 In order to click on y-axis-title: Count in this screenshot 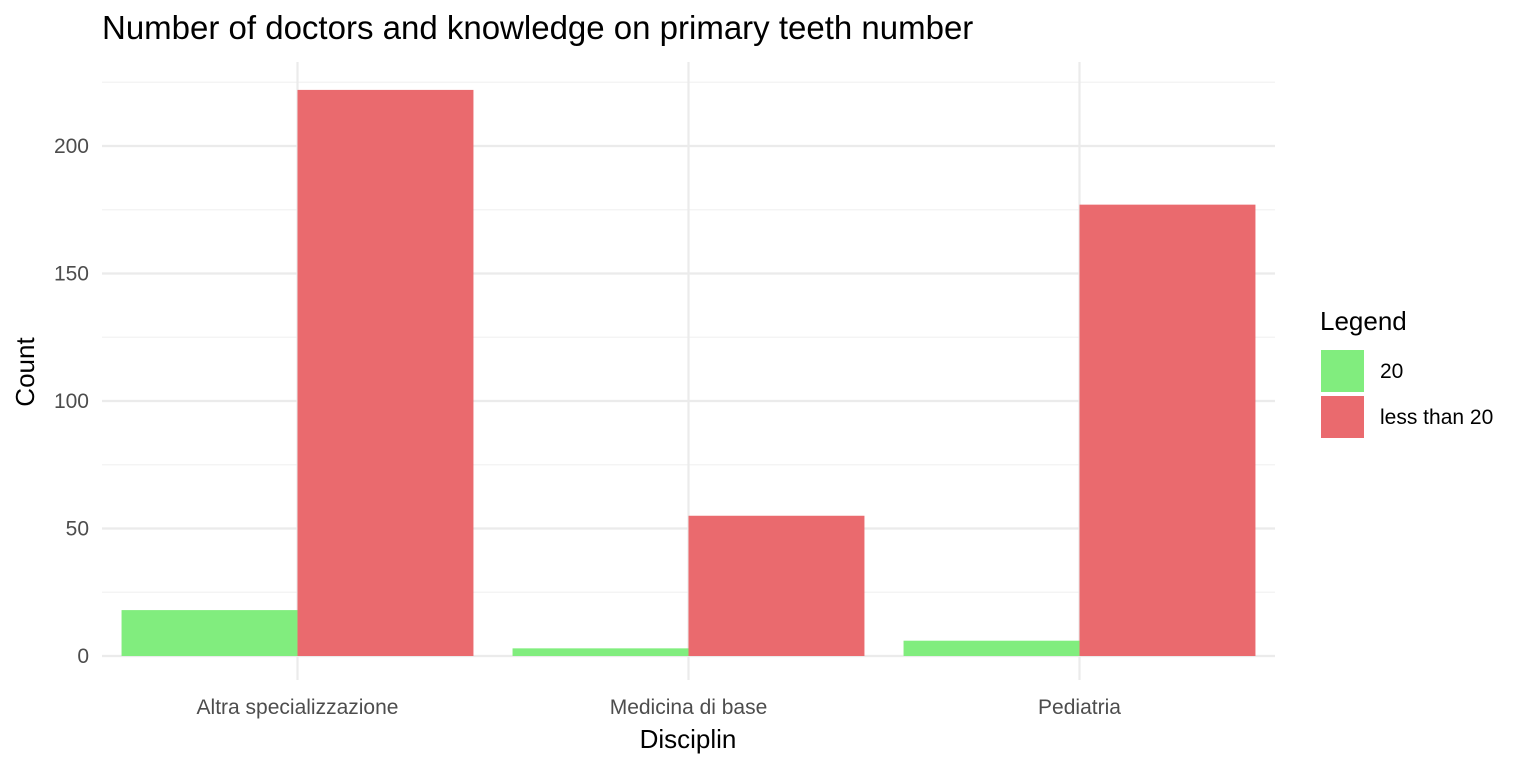, I will do `click(25, 372)`.